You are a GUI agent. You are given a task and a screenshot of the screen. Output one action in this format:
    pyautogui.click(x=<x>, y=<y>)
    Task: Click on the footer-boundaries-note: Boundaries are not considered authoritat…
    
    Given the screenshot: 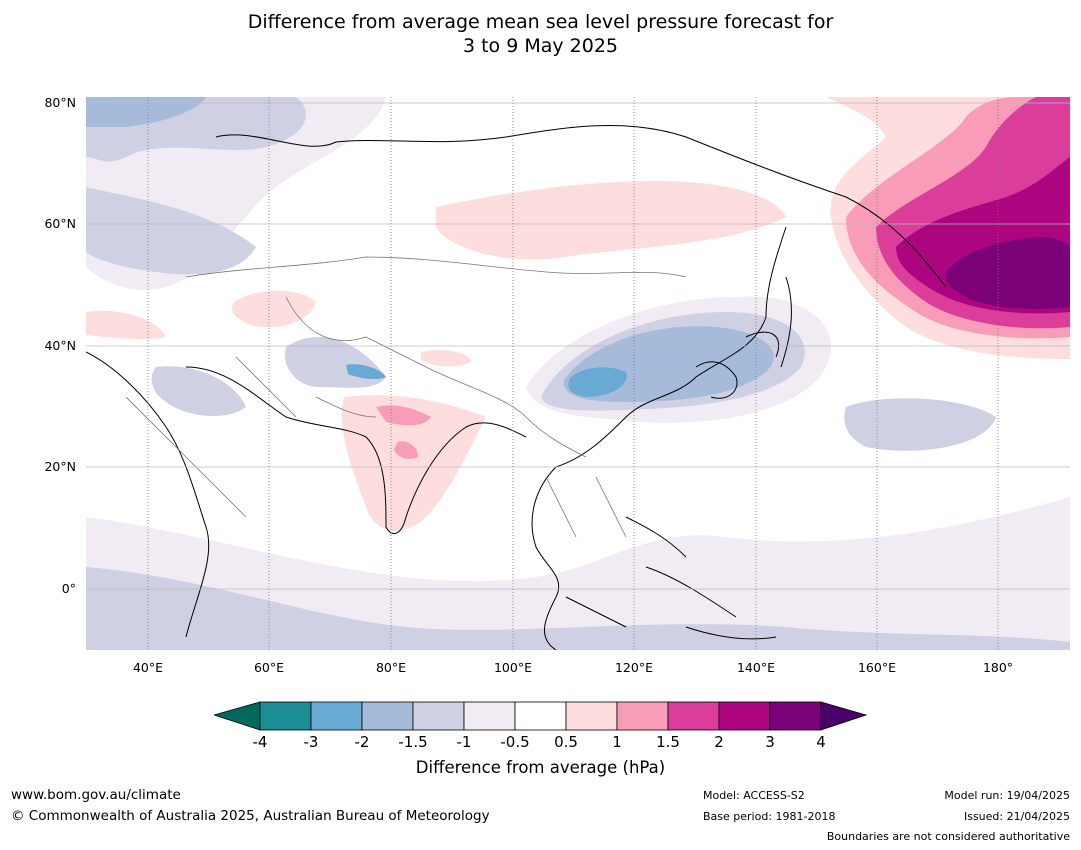 What is the action you would take?
    pyautogui.click(x=948, y=836)
    